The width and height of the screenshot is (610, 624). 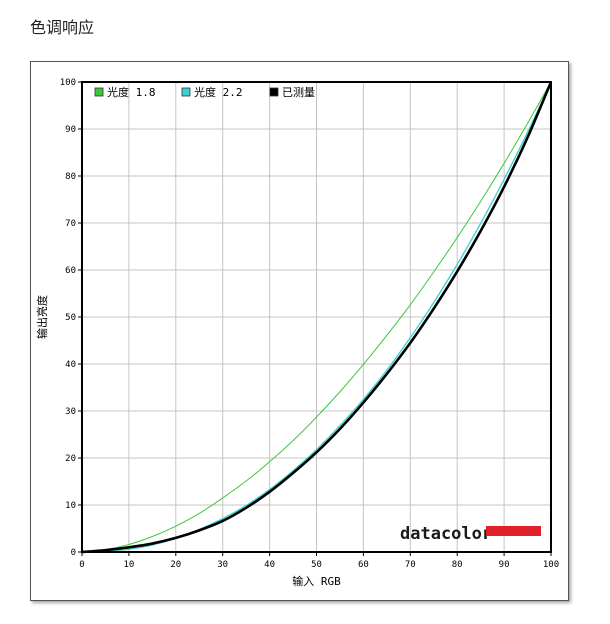 What do you see at coordinates (269, 565) in the screenshot?
I see `x-tick-label: 40` at bounding box center [269, 565].